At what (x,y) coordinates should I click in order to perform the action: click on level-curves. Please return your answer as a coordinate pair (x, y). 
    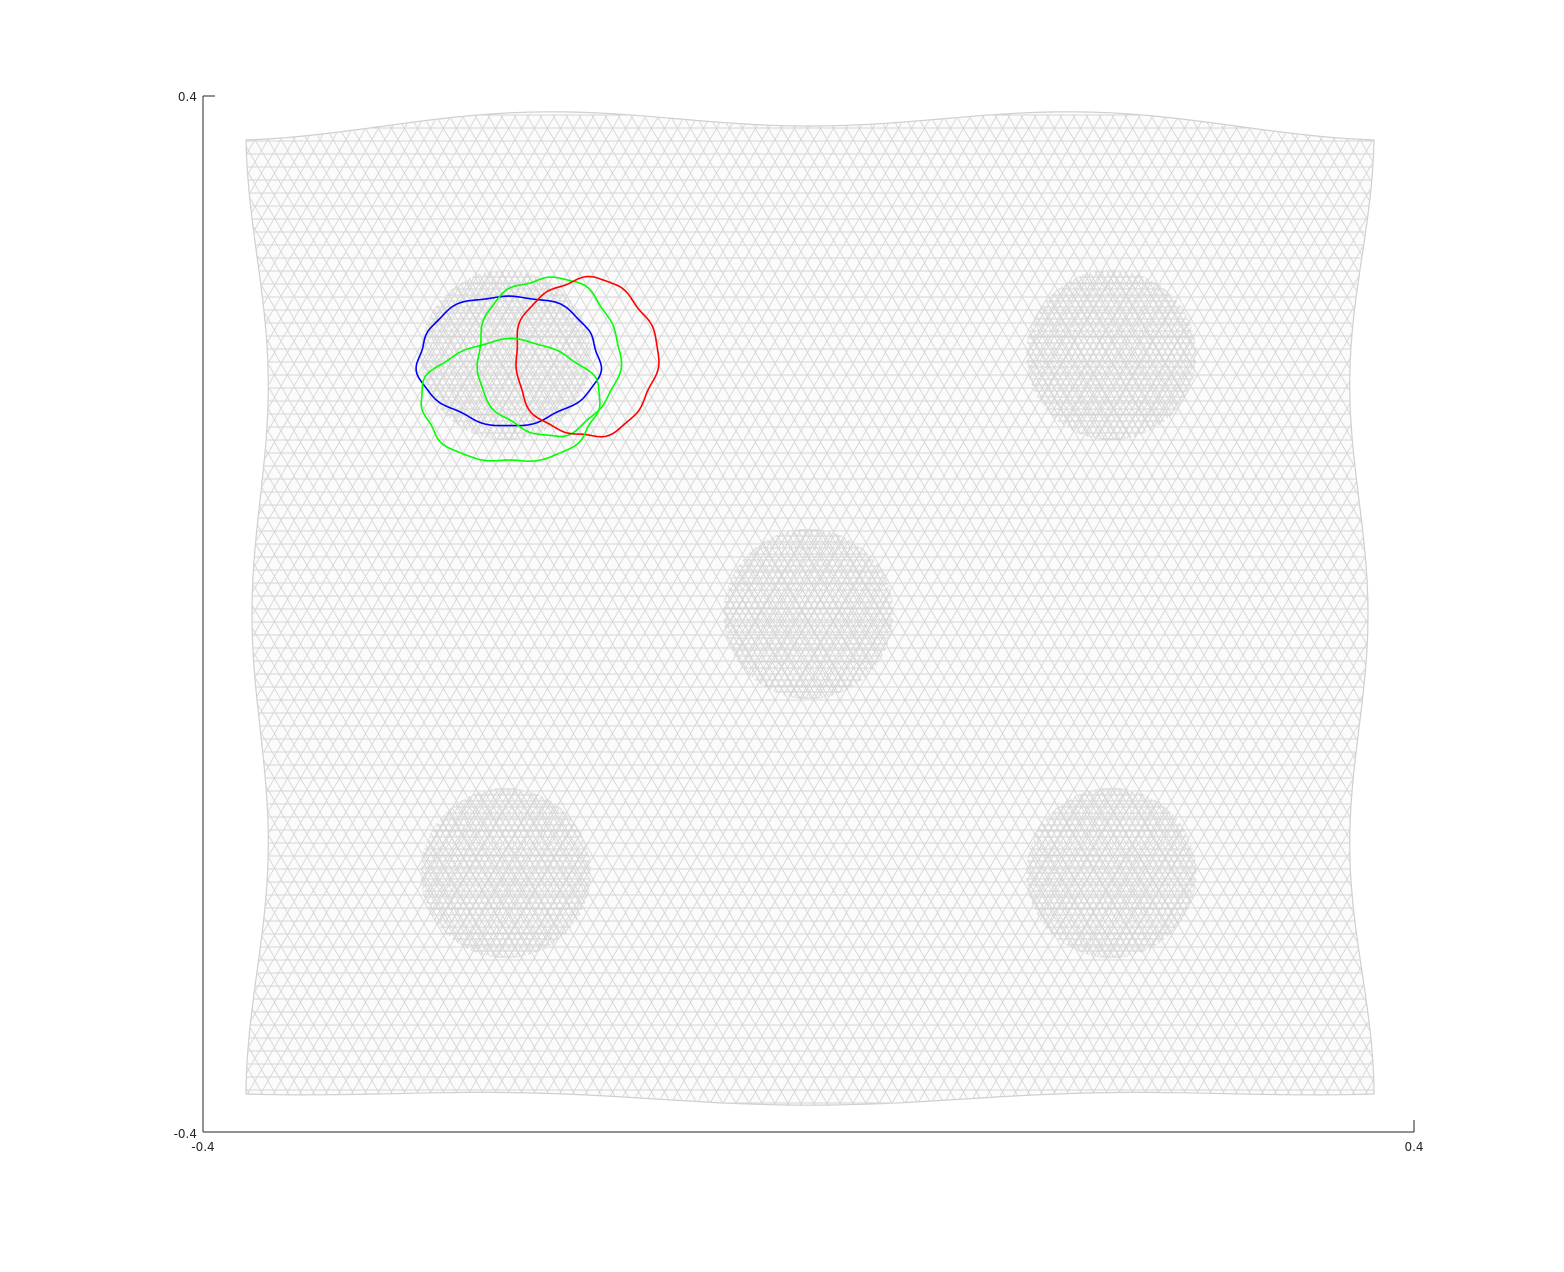
    Looking at the image, I should click on (537, 368).